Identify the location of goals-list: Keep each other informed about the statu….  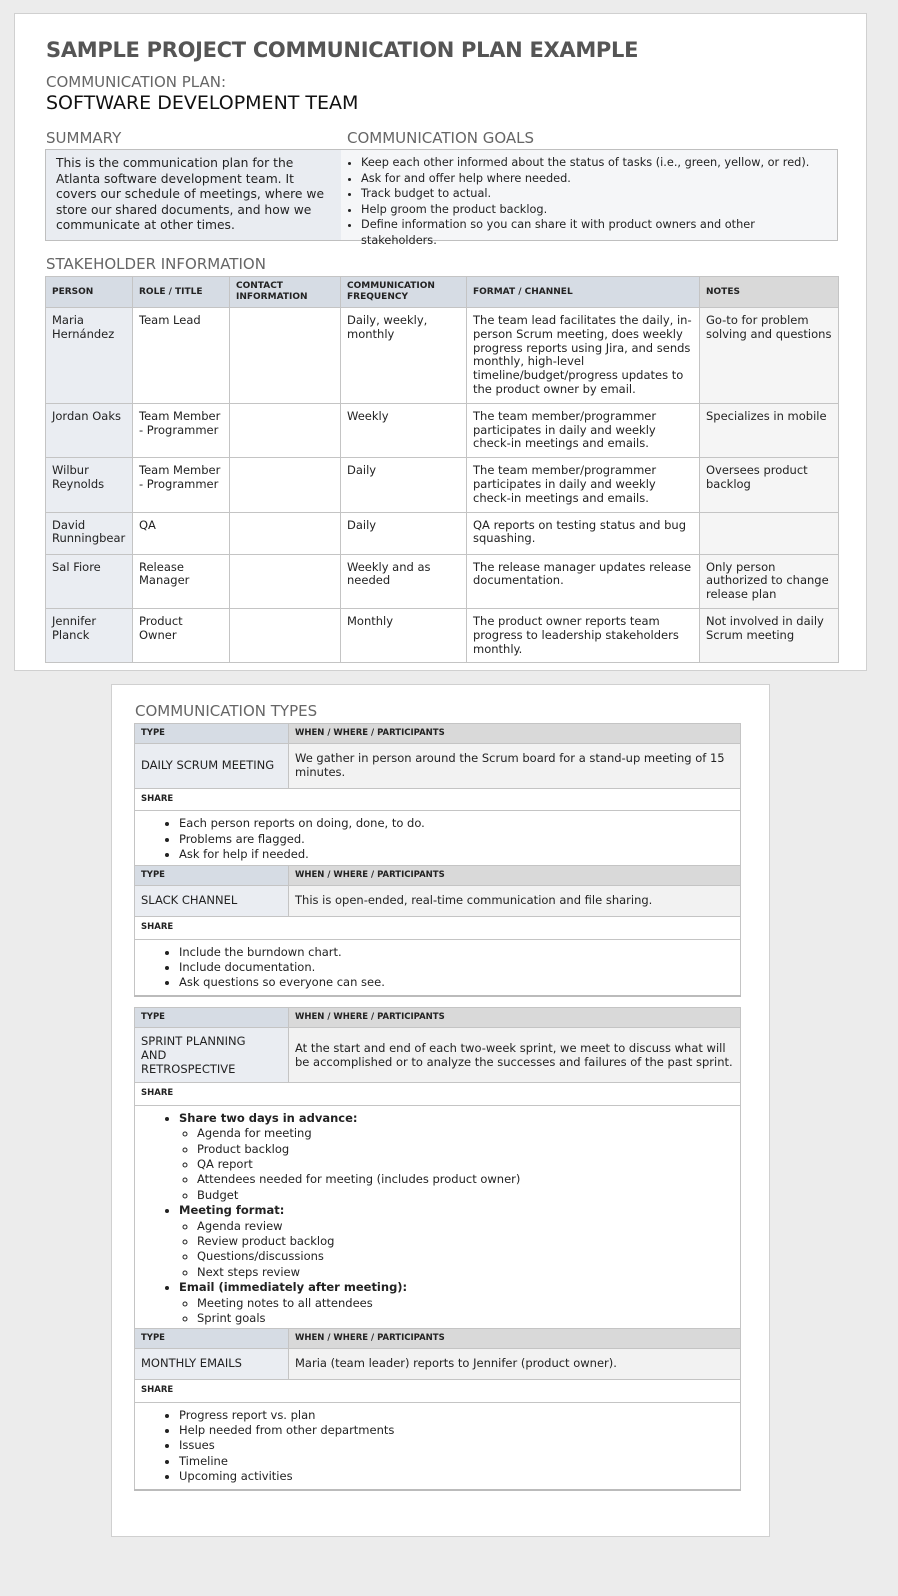
(589, 201).